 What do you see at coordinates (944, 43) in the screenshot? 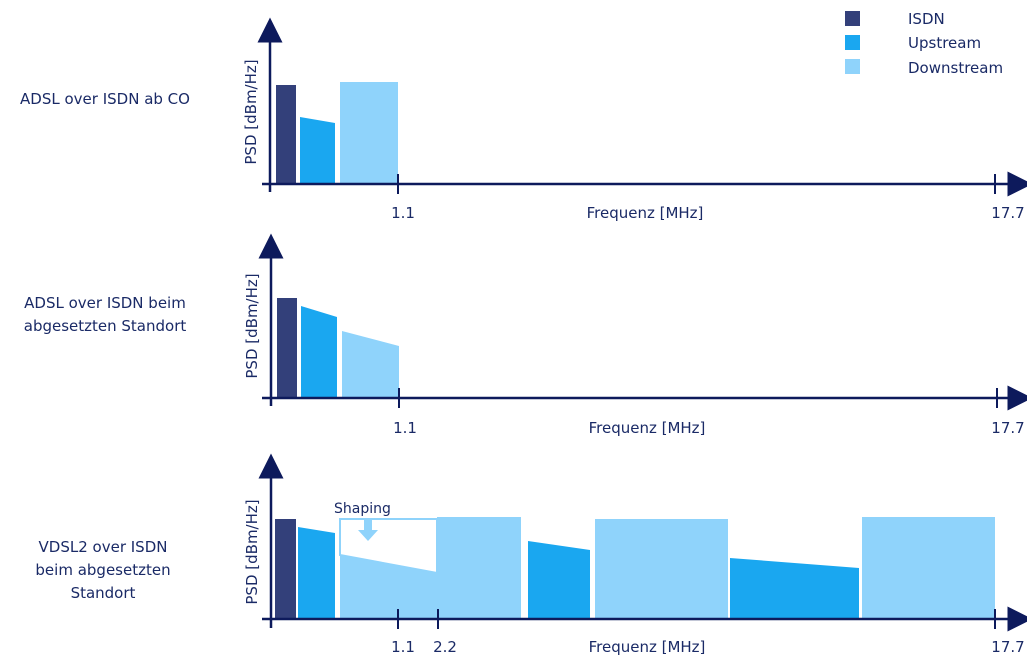
I see `legend-label-upstream: Upstream` at bounding box center [944, 43].